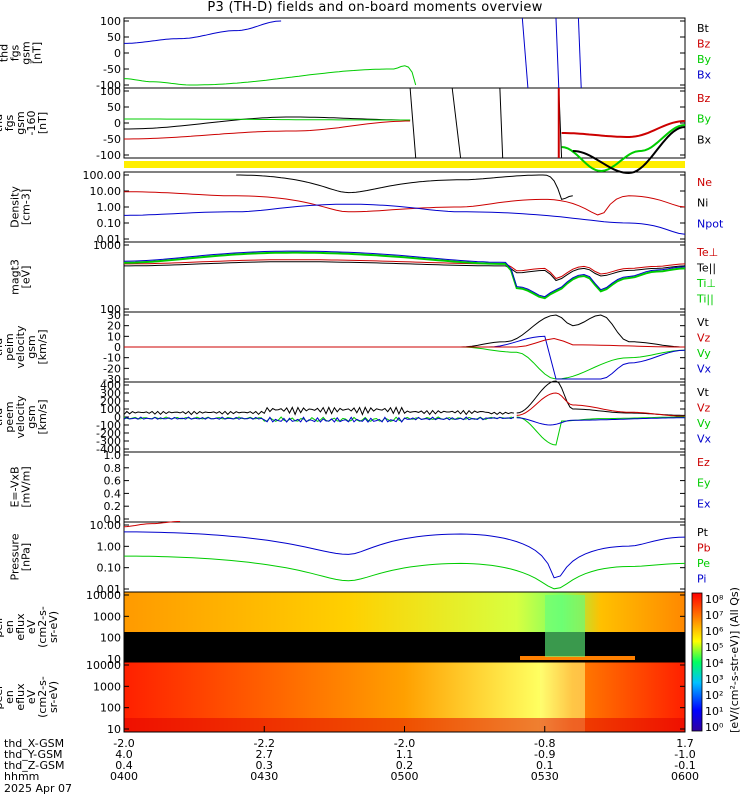 This screenshot has width=750, height=800. I want to click on legend-Npot: Npot, so click(710, 223).